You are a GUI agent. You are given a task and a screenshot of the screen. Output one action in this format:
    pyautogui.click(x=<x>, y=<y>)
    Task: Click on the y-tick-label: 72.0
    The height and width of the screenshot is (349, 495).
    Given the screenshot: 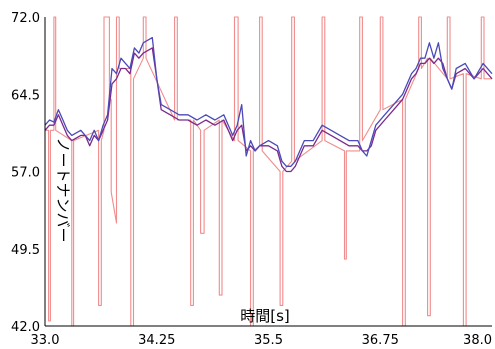 What is the action you would take?
    pyautogui.click(x=25, y=18)
    